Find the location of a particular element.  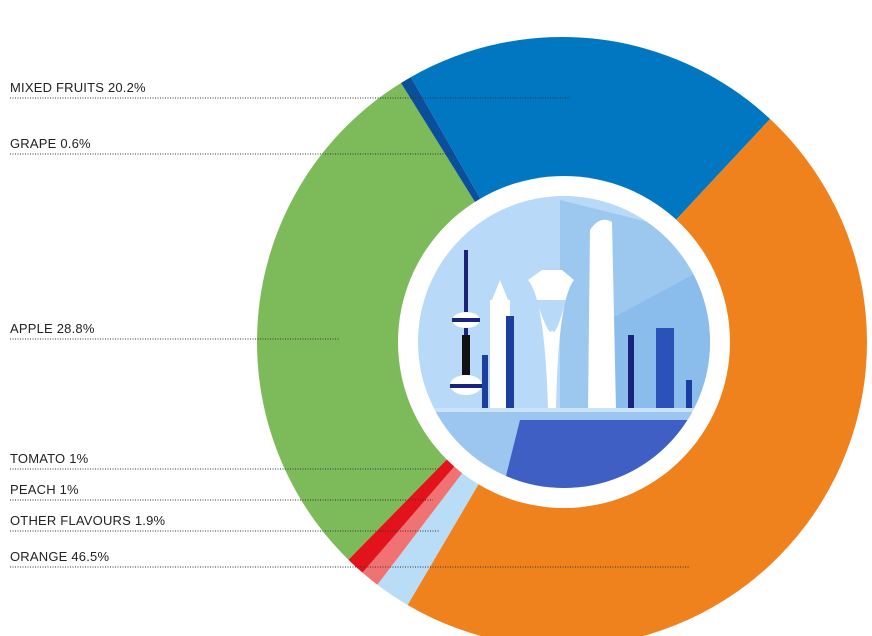

category-name: APPLE is located at coordinates (31, 328).